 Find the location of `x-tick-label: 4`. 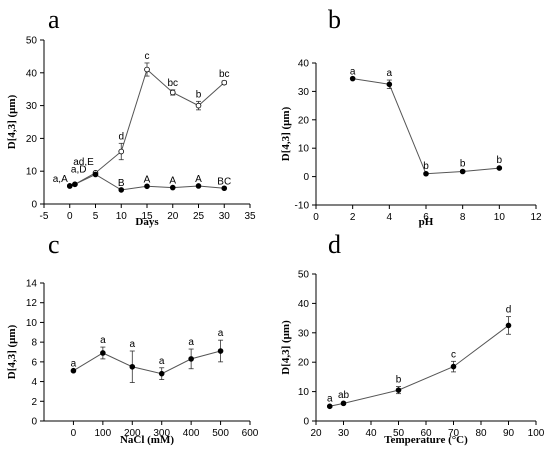

x-tick-label: 4 is located at coordinates (390, 217).